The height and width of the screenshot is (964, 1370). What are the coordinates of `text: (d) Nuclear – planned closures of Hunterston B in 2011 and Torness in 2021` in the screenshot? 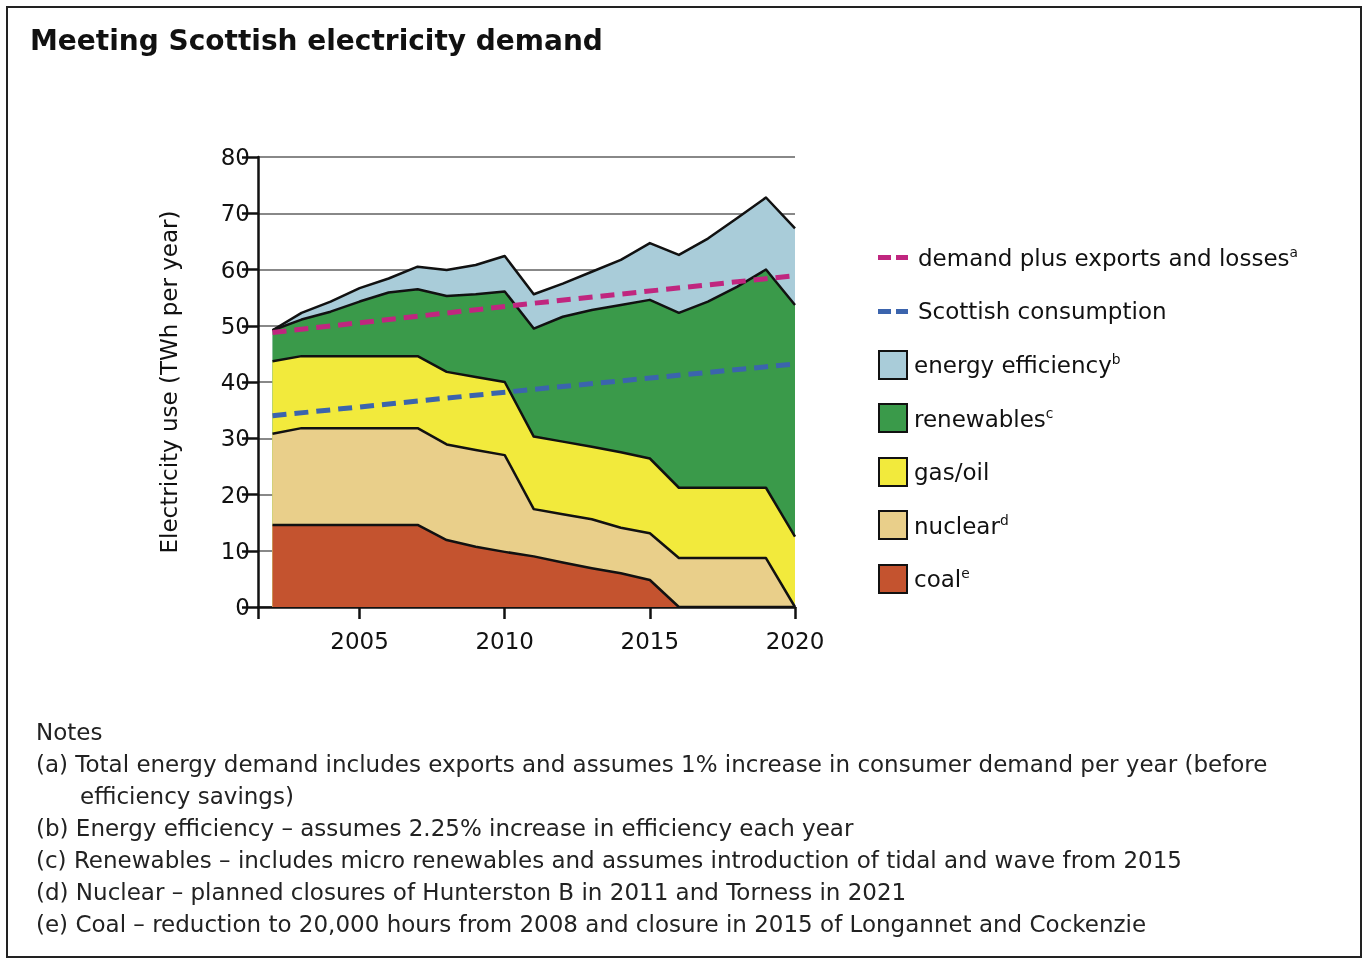 It's located at (472, 892).